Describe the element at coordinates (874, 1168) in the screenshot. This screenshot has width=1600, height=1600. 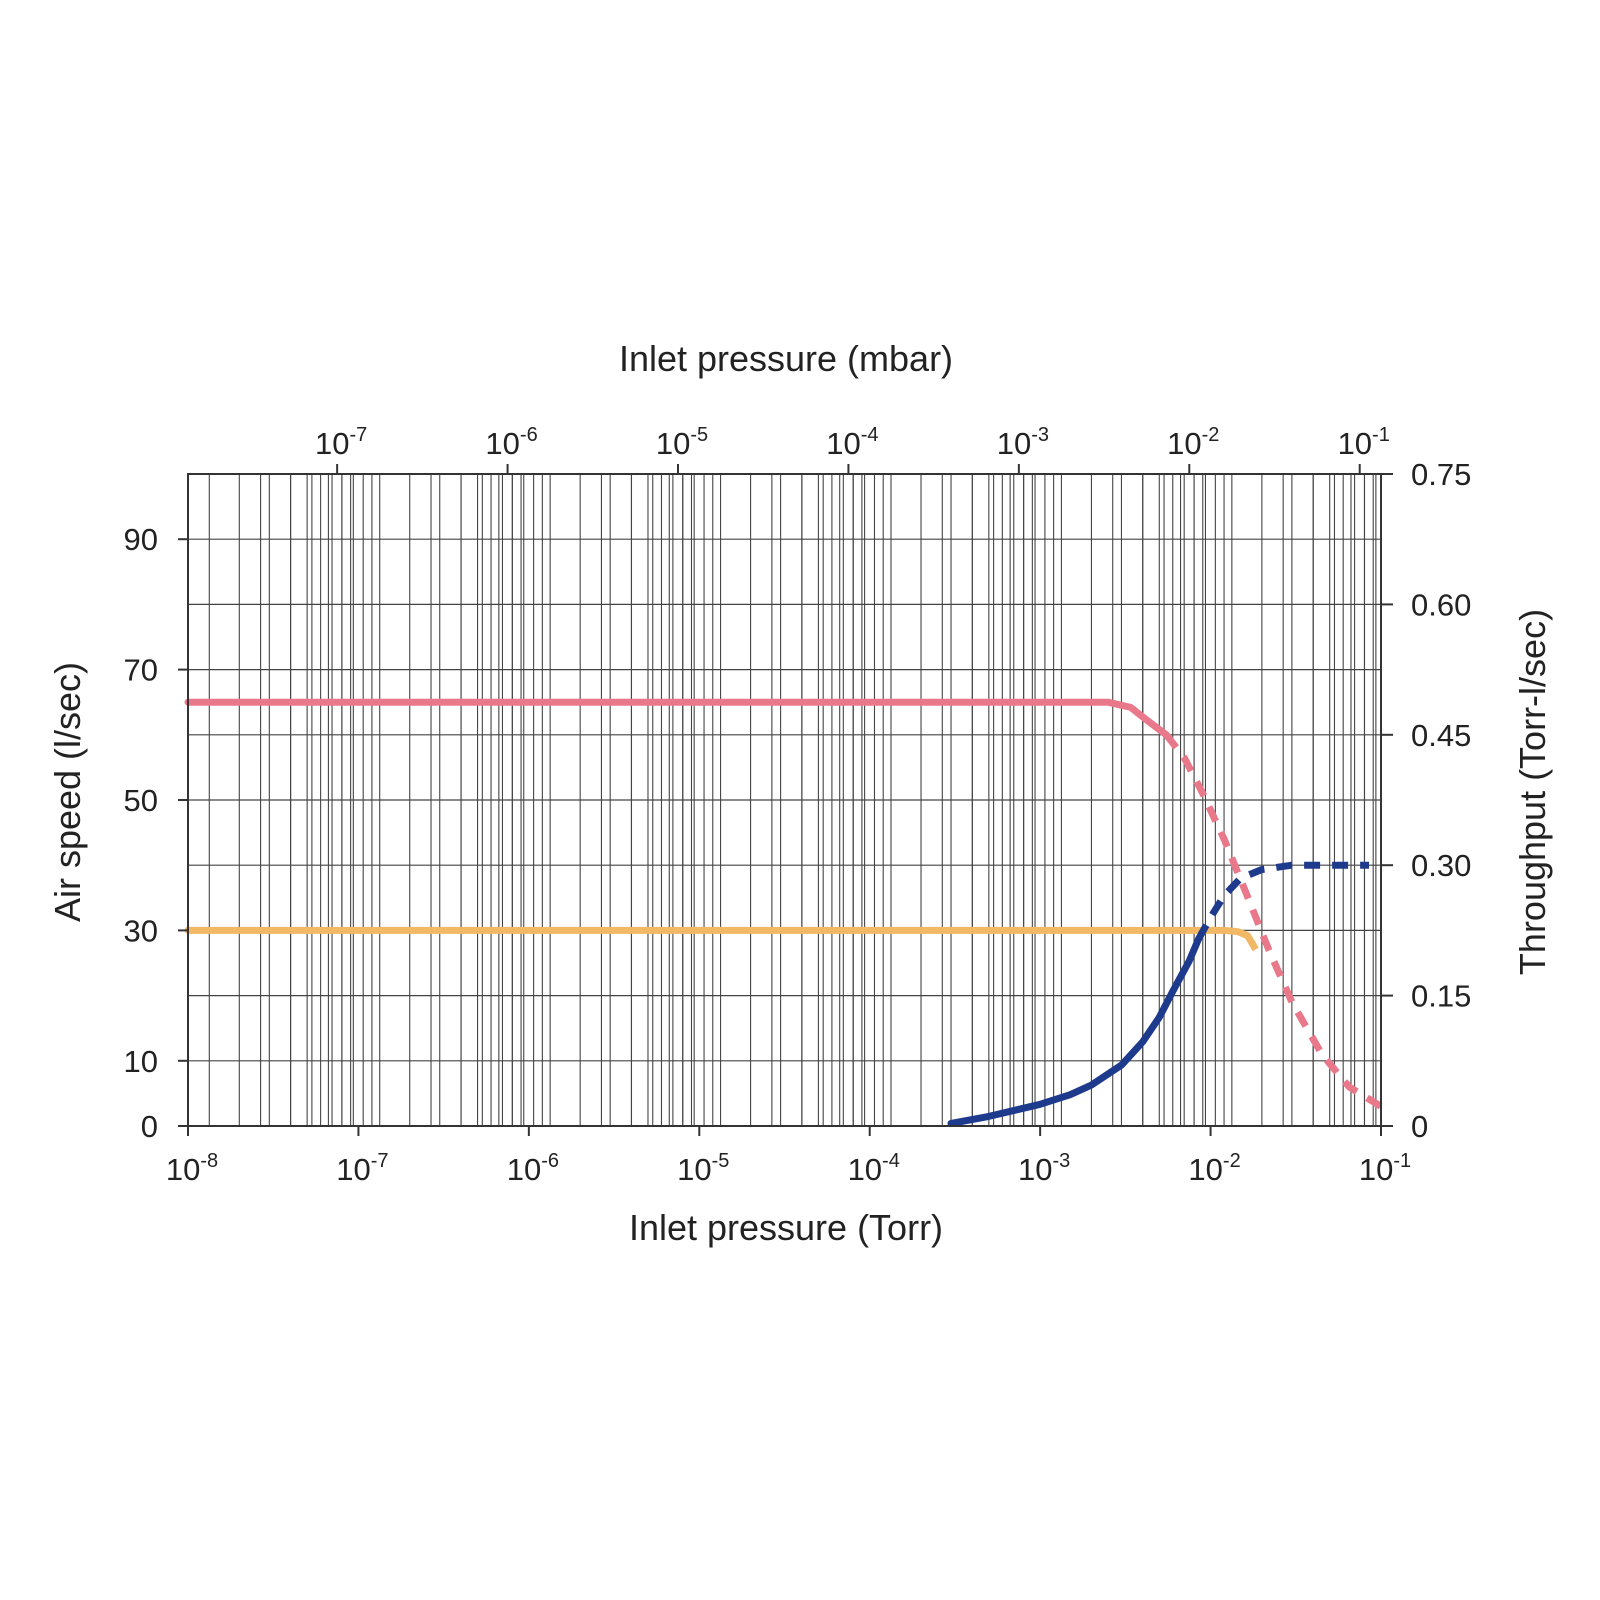
I see `bottom-tick-label: 10⁻⁴` at that location.